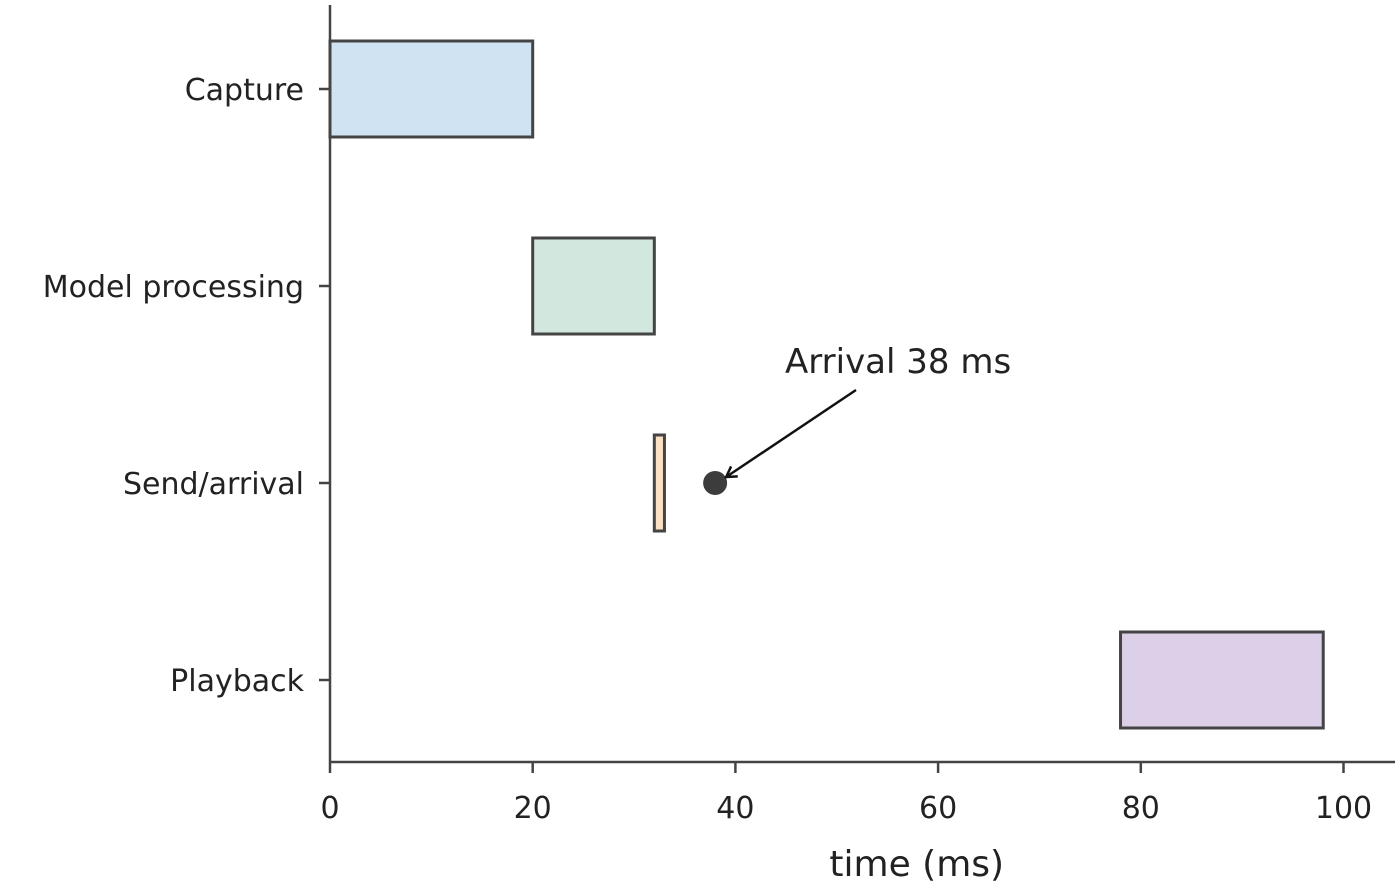 This screenshot has height=892, width=1400. What do you see at coordinates (244, 90) in the screenshot?
I see `y-tick-label: Capture` at bounding box center [244, 90].